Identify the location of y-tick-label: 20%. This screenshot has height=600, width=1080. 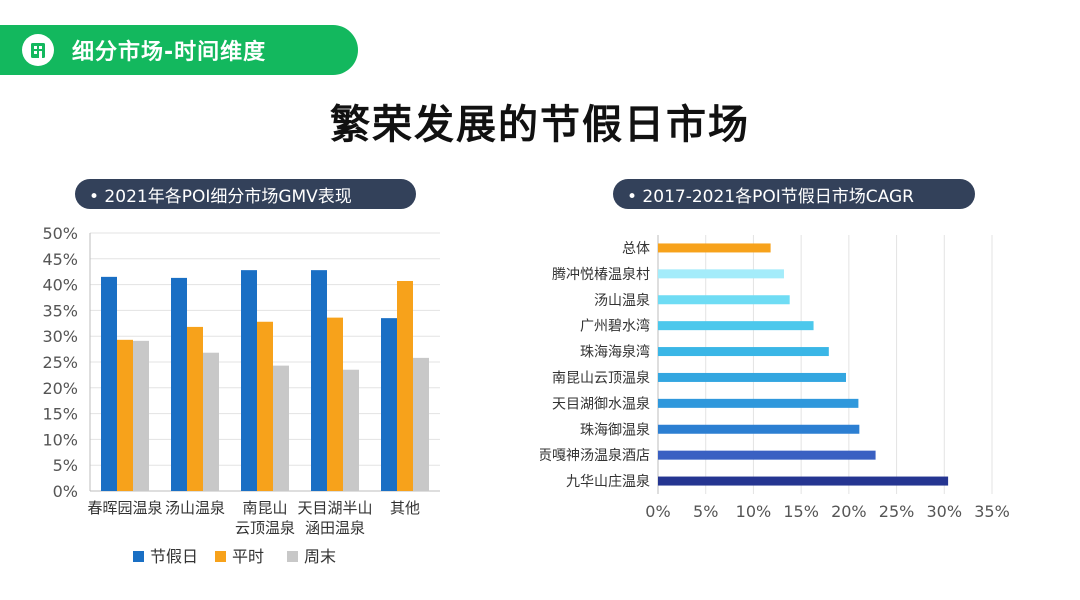
(60, 388).